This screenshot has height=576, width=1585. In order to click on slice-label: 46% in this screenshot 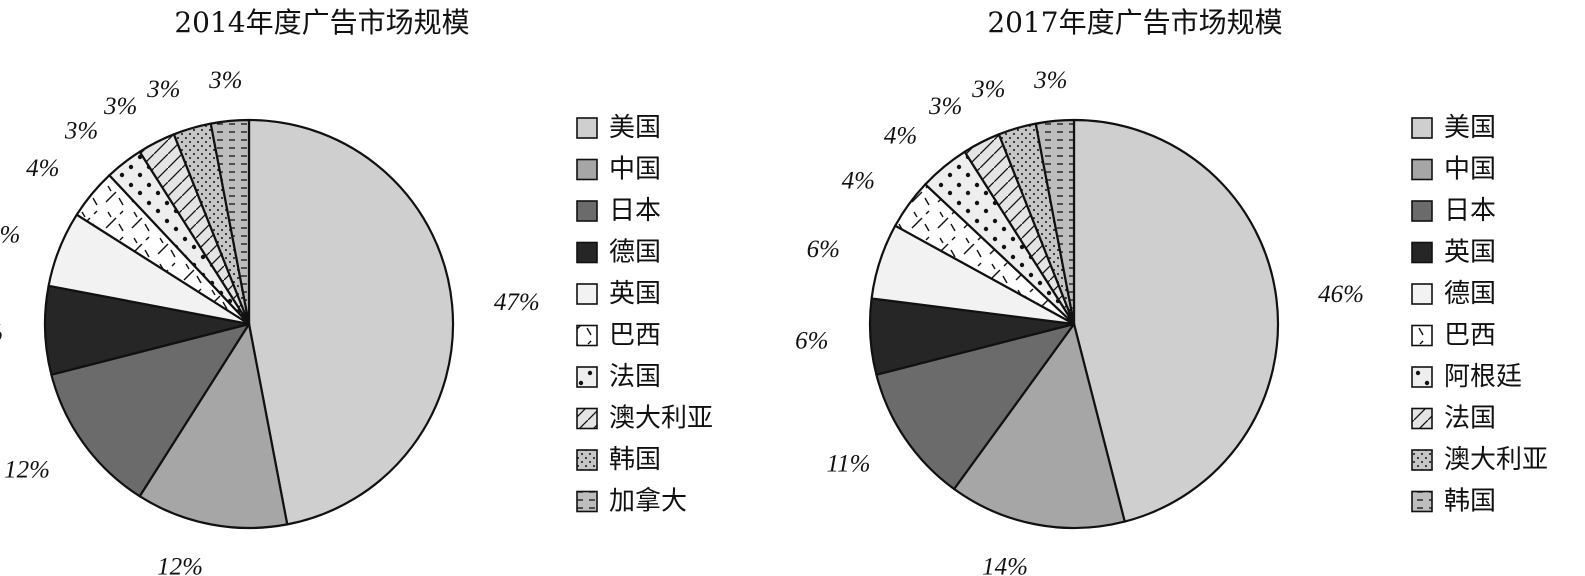, I will do `click(1341, 294)`.